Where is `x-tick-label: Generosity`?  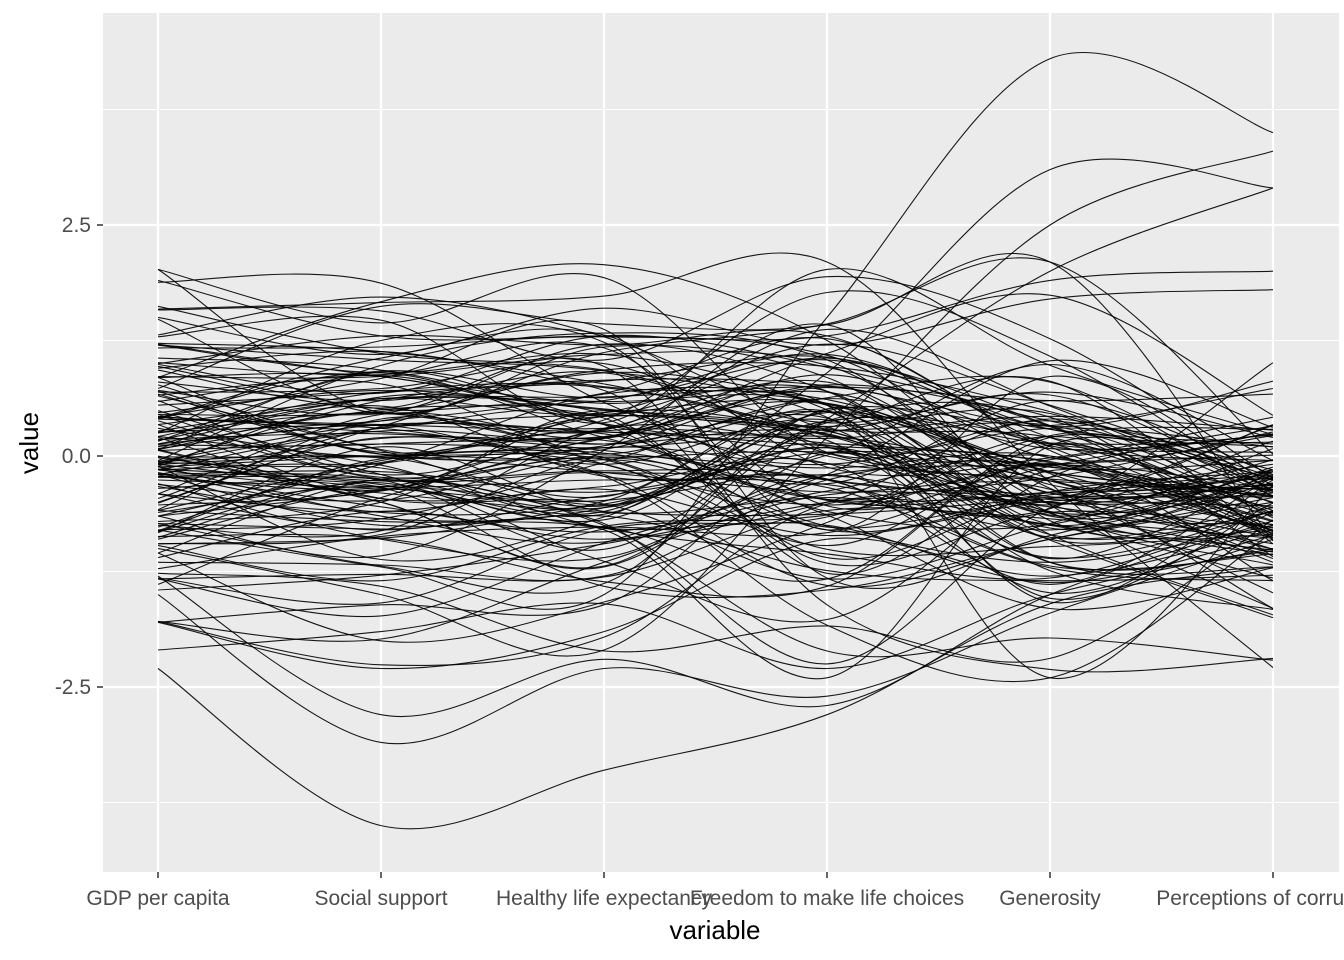
x-tick-label: Generosity is located at coordinates (1050, 898).